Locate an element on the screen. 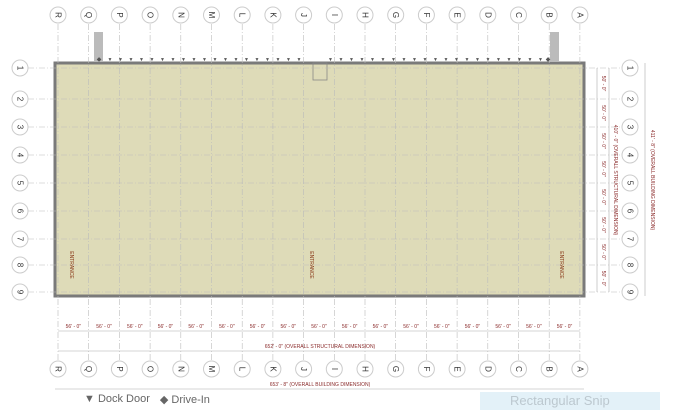 The width and height of the screenshot is (676, 410). column-label: C is located at coordinates (518, 15).